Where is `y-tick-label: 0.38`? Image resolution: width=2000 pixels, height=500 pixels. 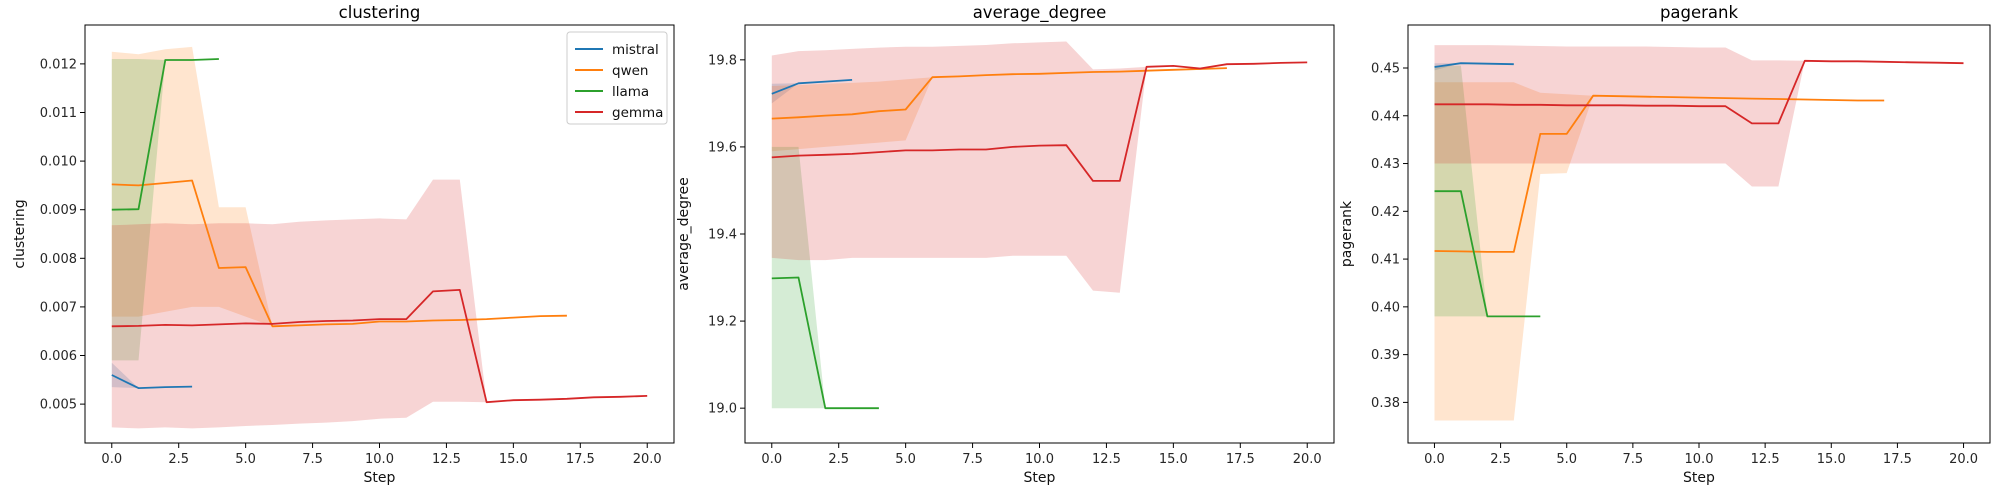 y-tick-label: 0.38 is located at coordinates (1385, 403).